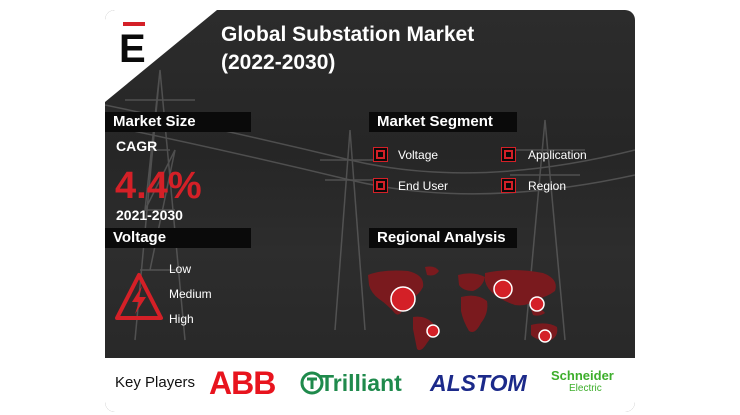 The image size is (740, 415). I want to click on cagr-value: 4.4%, so click(158, 186).